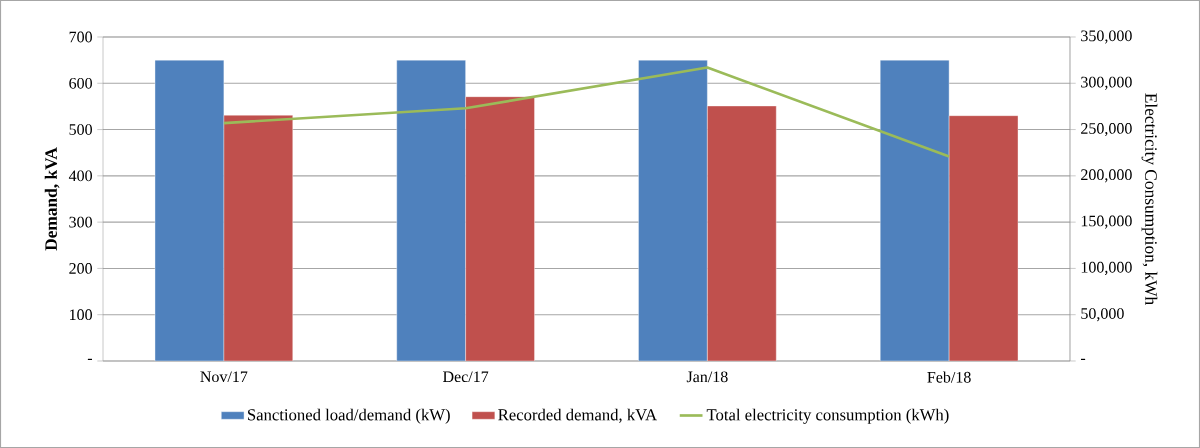 The height and width of the screenshot is (448, 1200). I want to click on y-tick-label: 500, so click(80, 129).